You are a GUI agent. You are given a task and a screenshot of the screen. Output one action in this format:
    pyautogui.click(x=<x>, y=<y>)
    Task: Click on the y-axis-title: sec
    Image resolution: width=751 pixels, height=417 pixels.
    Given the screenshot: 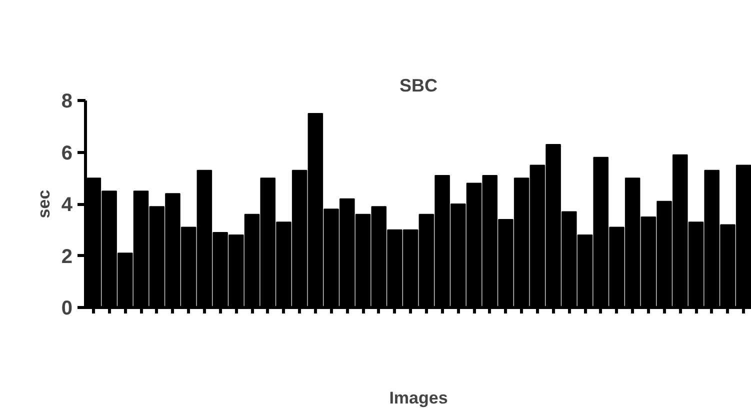 What is the action you would take?
    pyautogui.click(x=44, y=204)
    